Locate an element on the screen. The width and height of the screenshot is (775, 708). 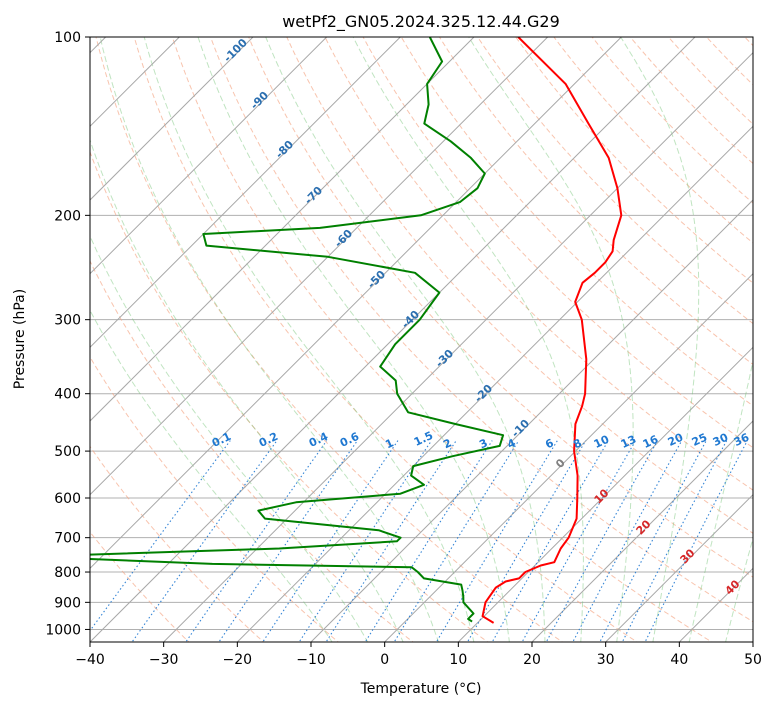
moist-label: -100 is located at coordinates (235, 50).